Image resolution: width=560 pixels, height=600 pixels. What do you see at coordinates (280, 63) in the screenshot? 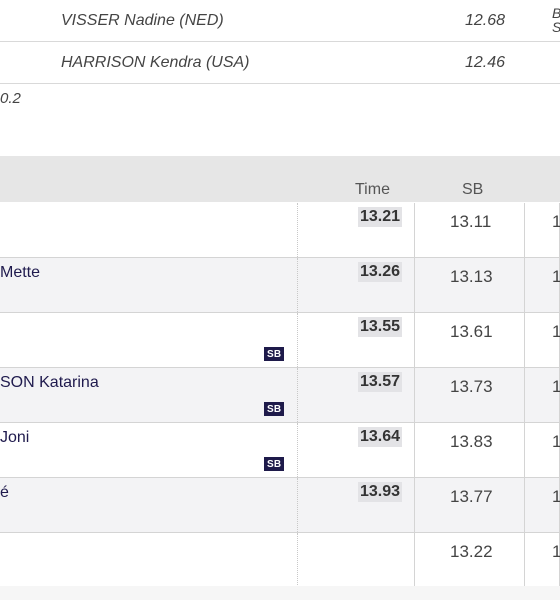
I see `result-row: HARRISON Kendra (USA) 12.46` at bounding box center [280, 63].